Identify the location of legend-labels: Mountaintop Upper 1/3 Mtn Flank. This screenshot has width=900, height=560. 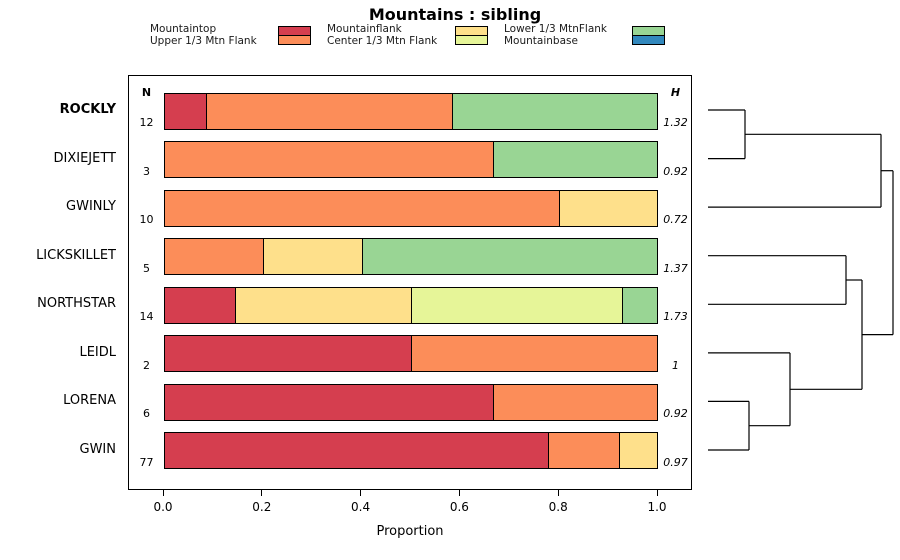
(214, 35).